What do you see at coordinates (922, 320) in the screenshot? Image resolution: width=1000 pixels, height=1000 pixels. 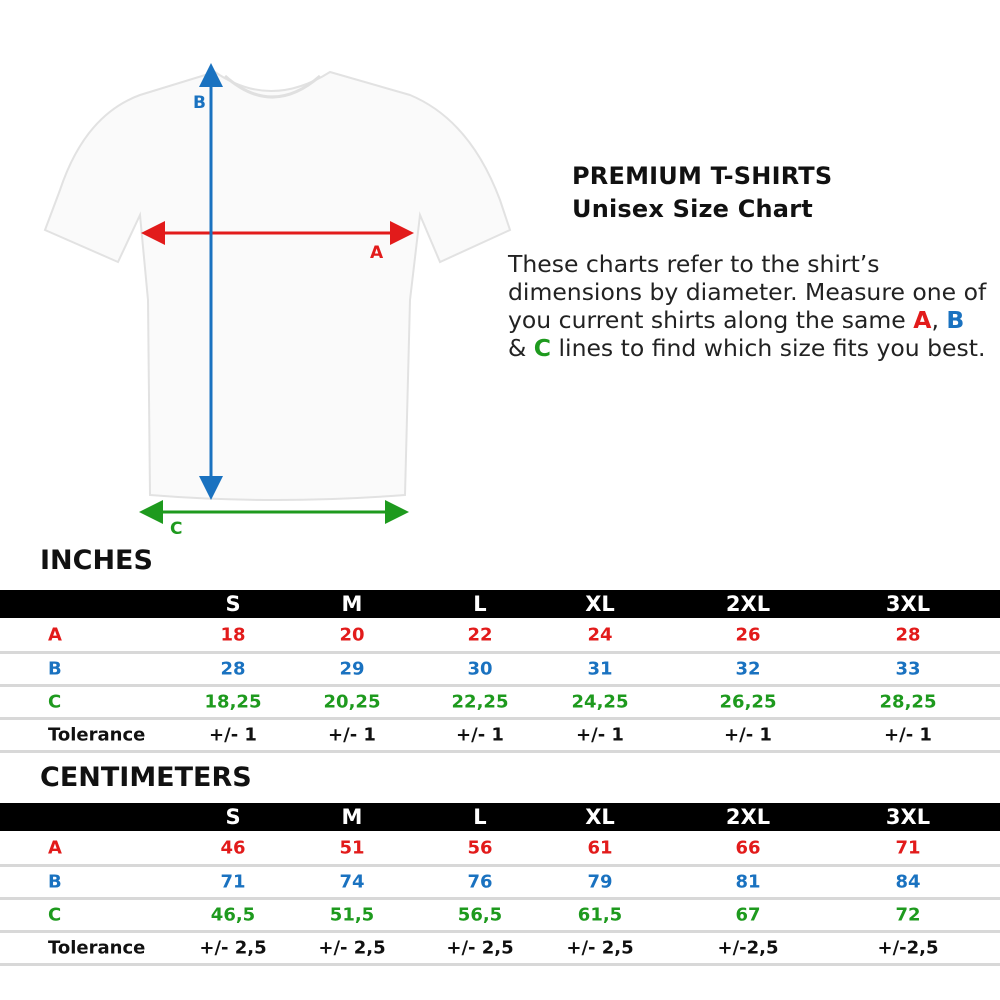 I see `description-a: A` at bounding box center [922, 320].